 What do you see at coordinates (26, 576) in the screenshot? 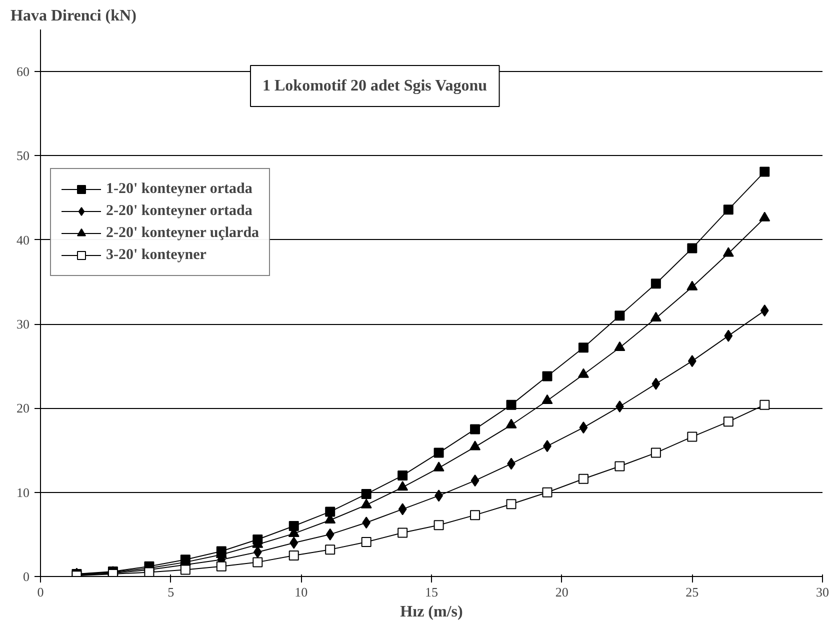
I see `y-tick-label: 0` at bounding box center [26, 576].